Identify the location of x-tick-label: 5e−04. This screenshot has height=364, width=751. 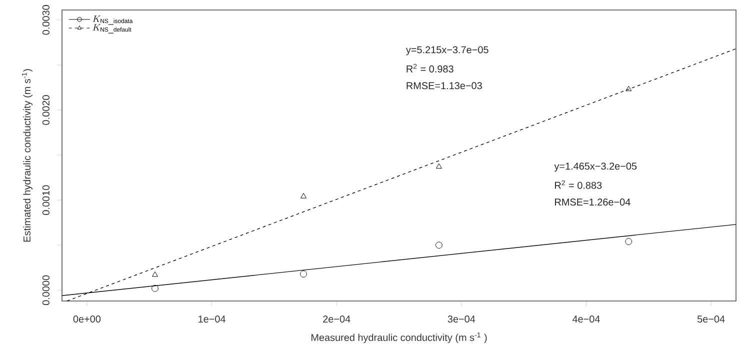
(711, 319).